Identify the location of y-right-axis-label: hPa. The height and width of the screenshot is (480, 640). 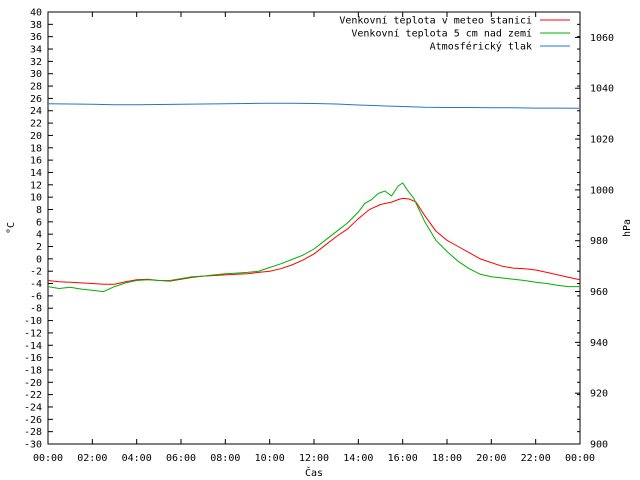
(627, 228).